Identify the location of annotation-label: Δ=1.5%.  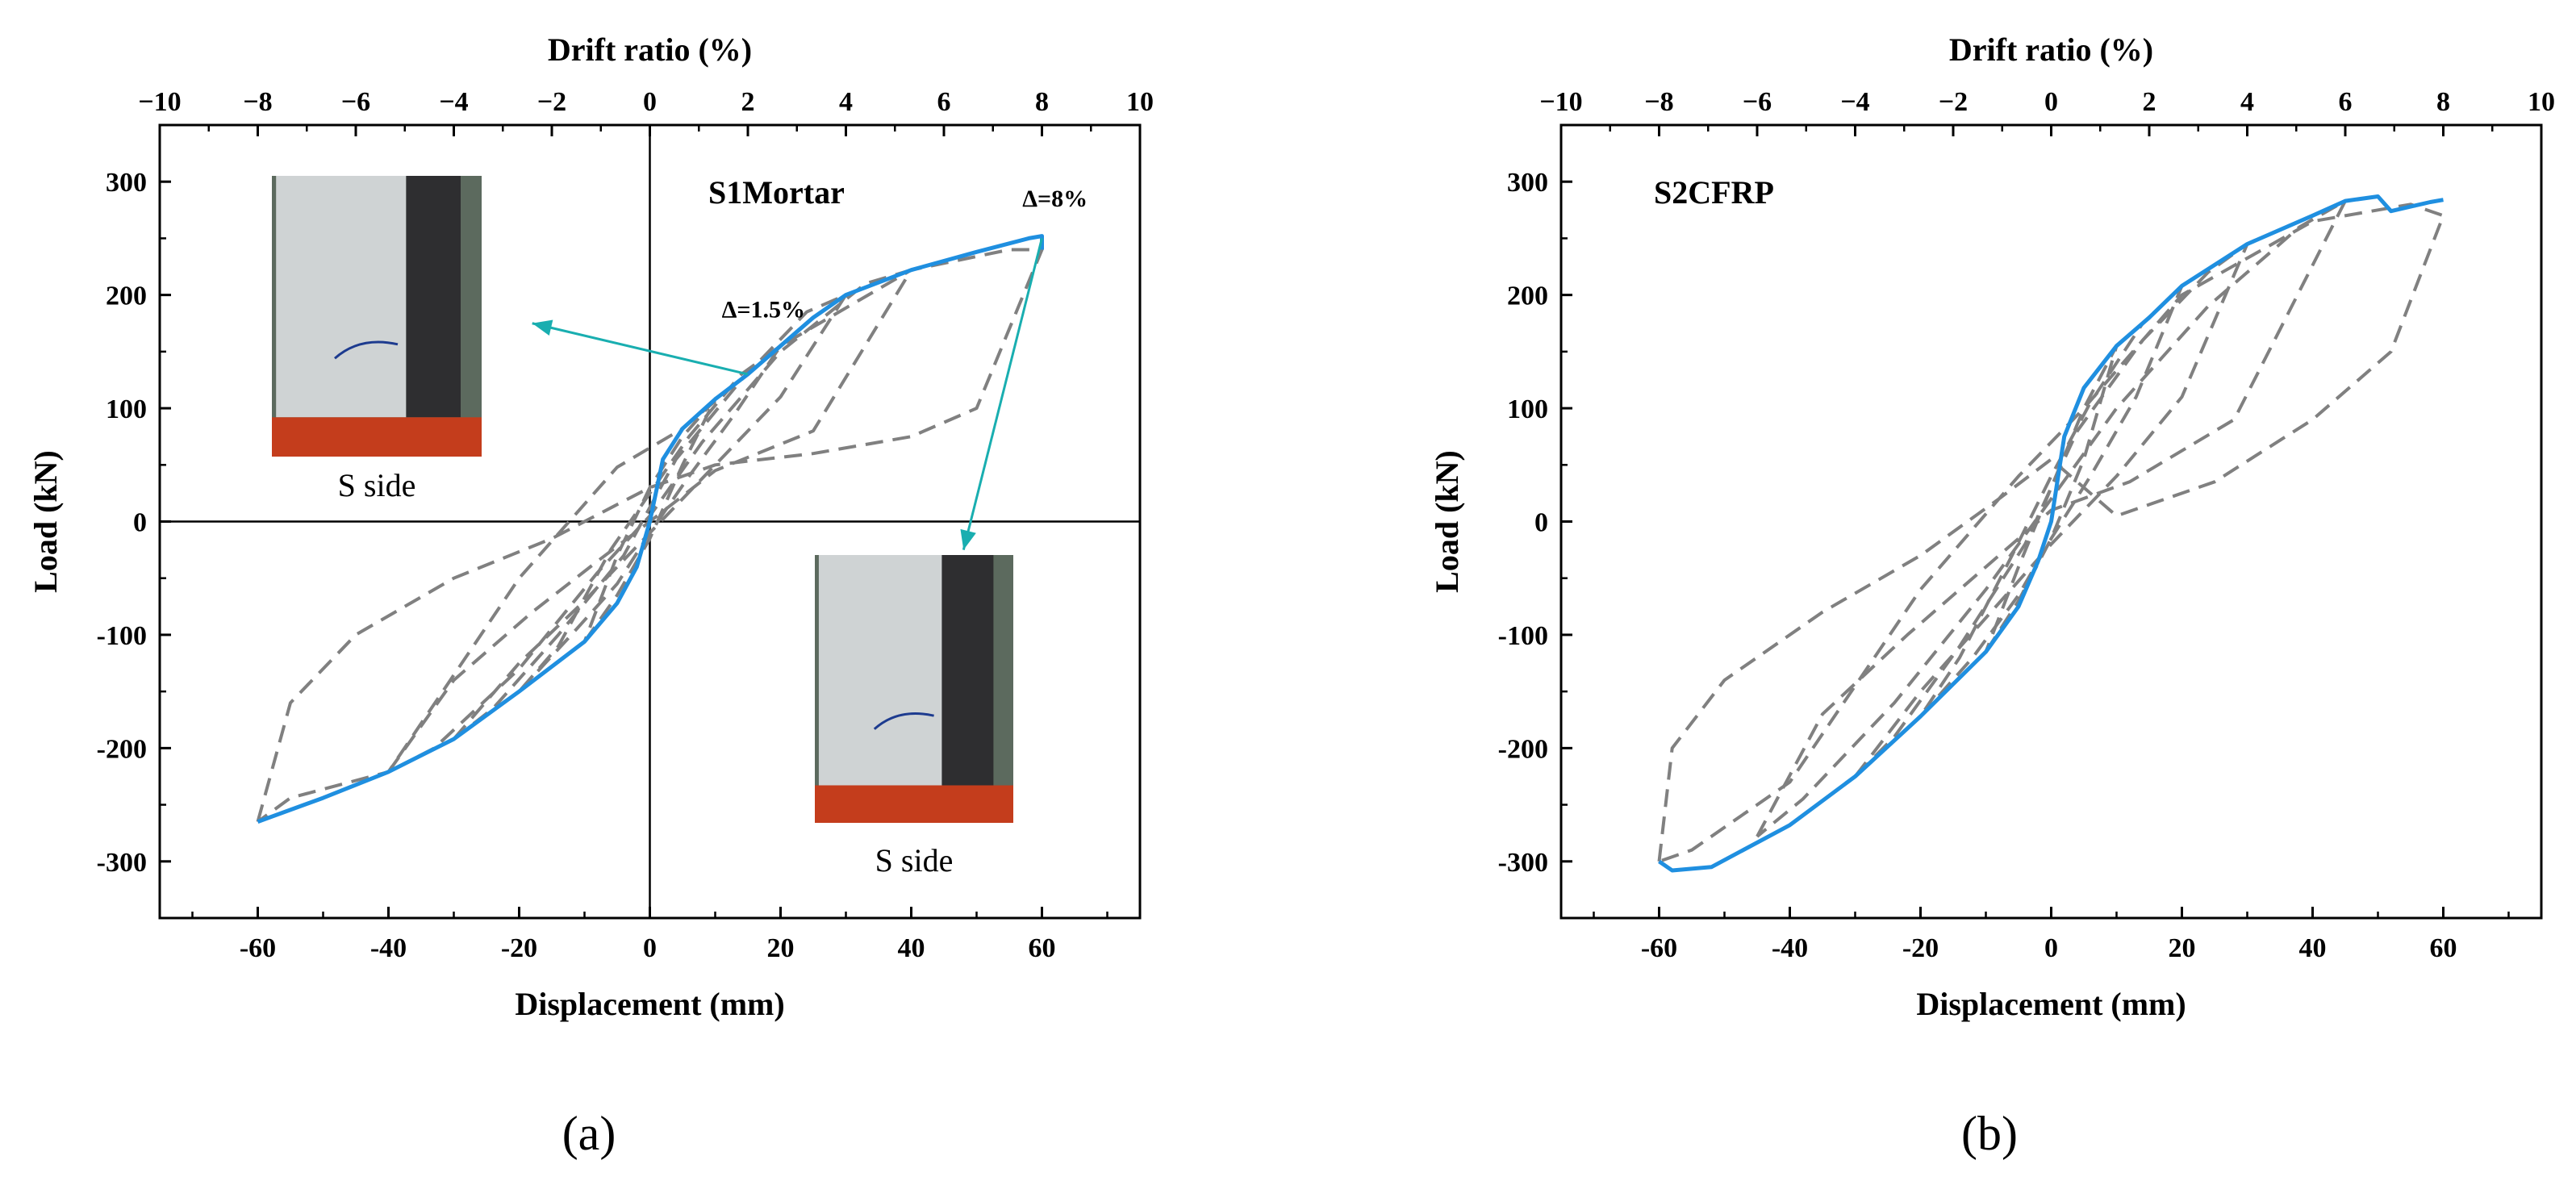
(763, 310).